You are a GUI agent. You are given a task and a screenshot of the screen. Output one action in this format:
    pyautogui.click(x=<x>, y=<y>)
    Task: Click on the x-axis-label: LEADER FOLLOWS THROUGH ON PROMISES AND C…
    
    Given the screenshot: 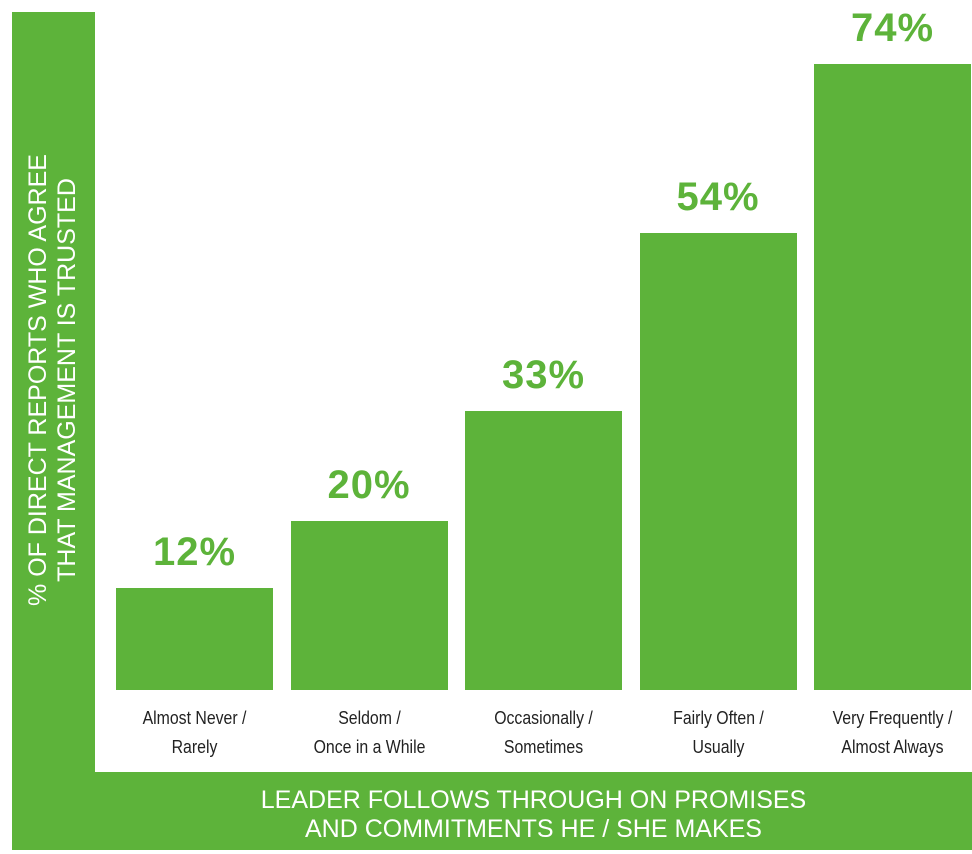 What is the action you would take?
    pyautogui.click(x=533, y=814)
    